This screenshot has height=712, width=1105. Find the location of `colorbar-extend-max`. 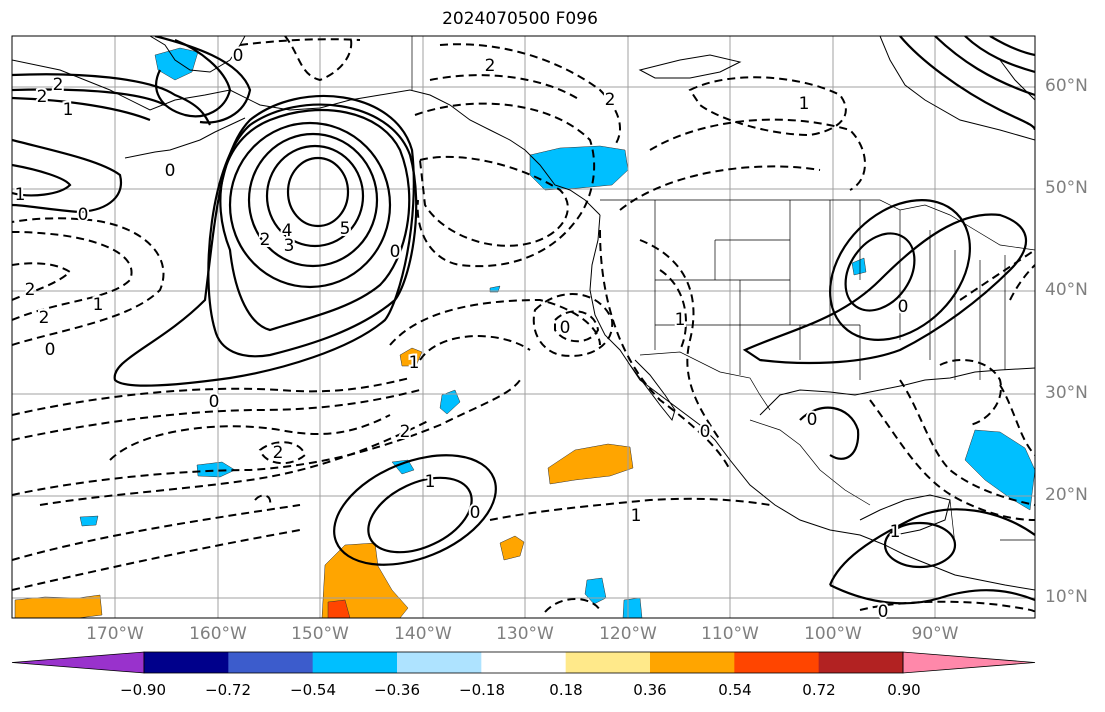

colorbar-extend-max is located at coordinates (969, 662).